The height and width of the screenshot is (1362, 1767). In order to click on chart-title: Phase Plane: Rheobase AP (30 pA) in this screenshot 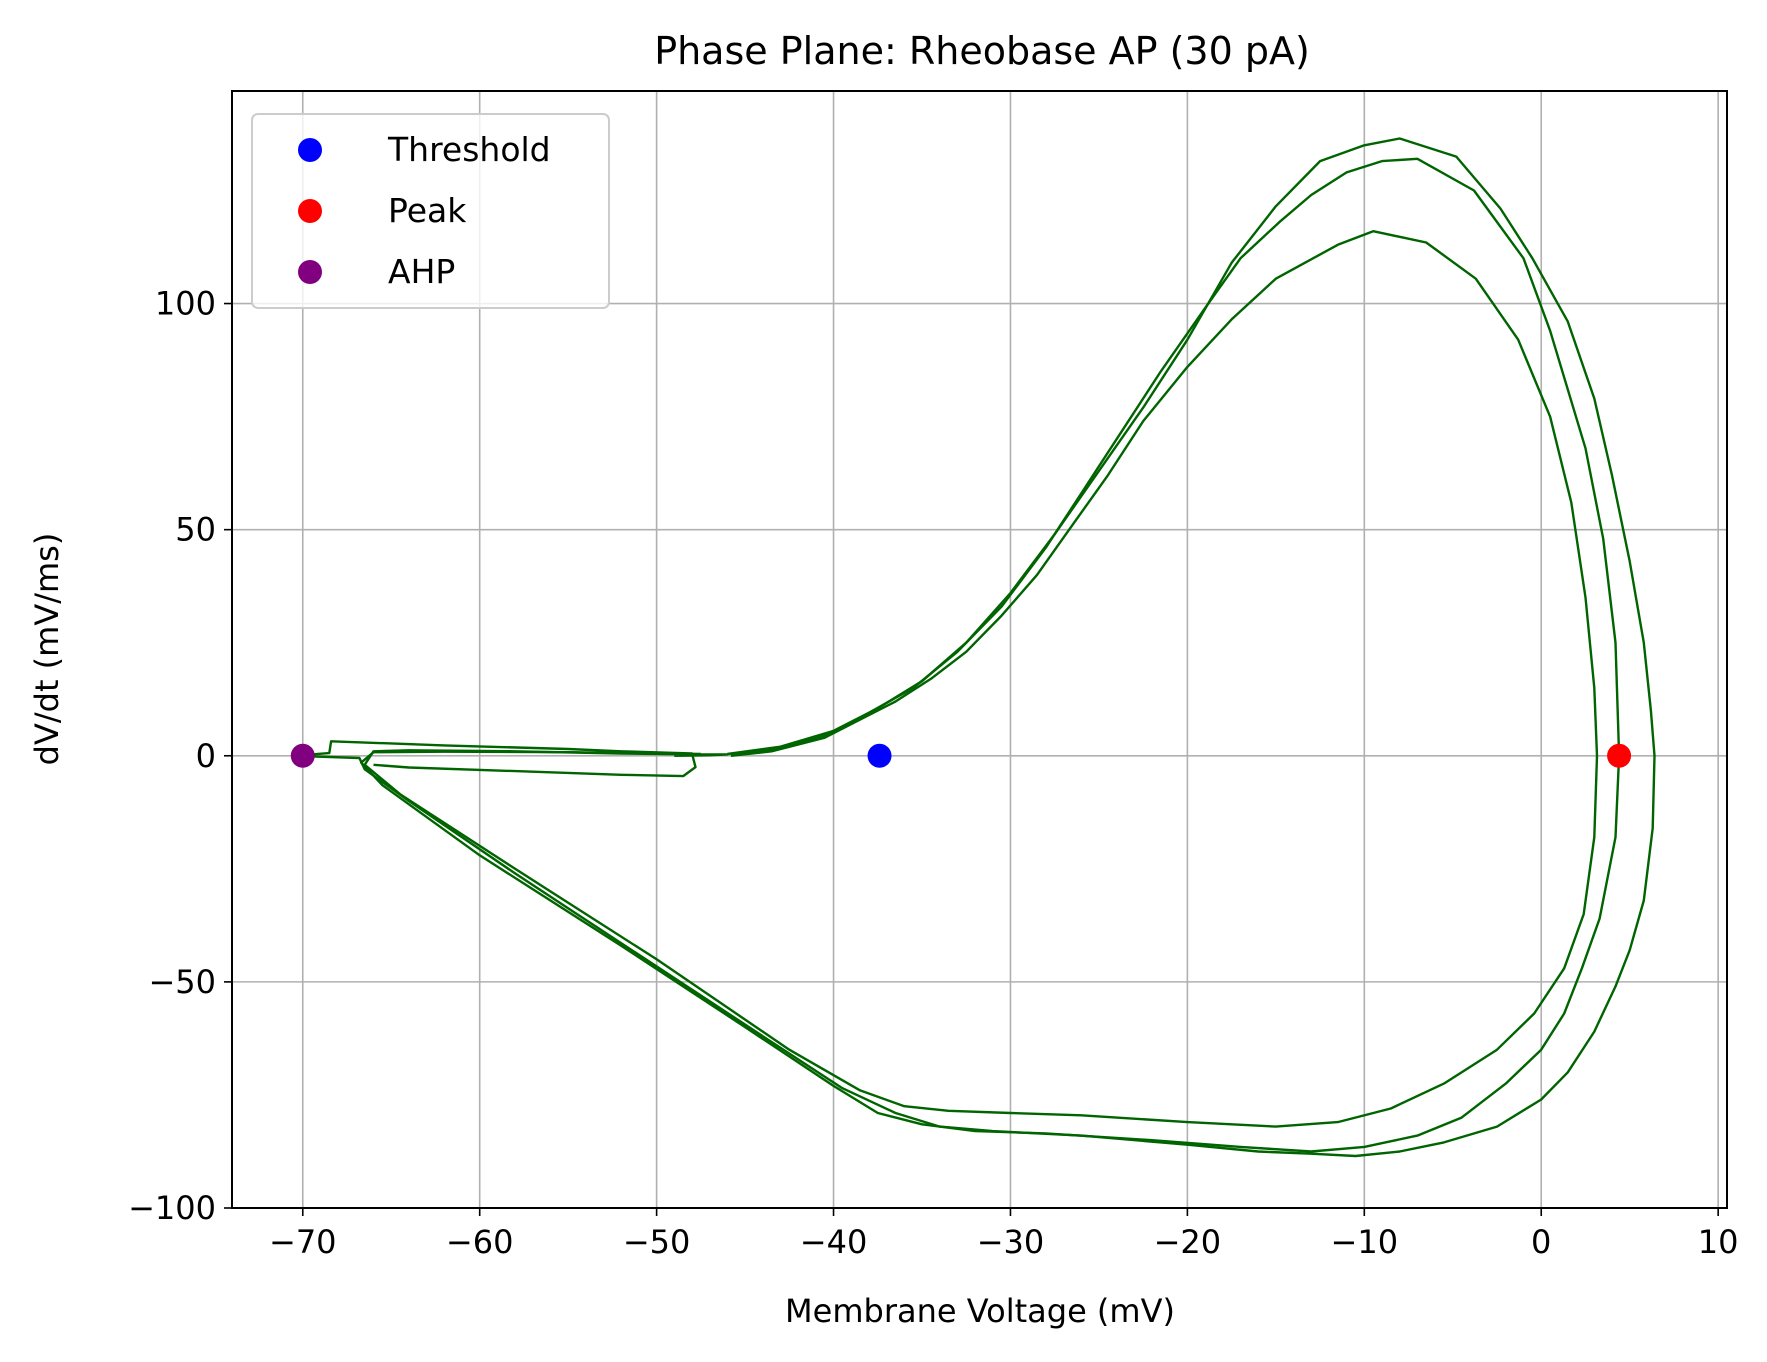, I will do `click(982, 51)`.